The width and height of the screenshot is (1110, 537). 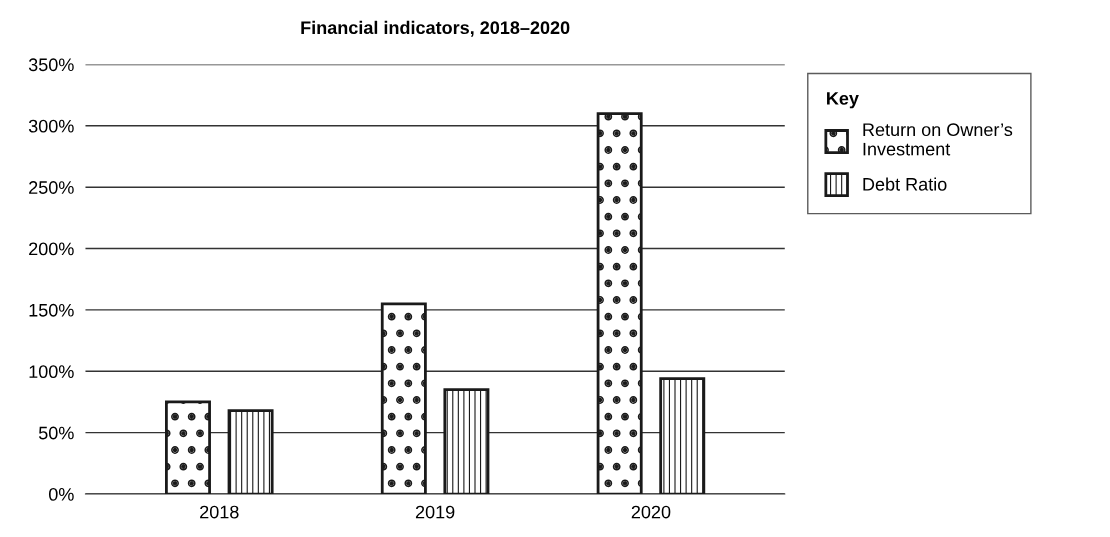 I want to click on x-tick-label: 2020, so click(x=651, y=512).